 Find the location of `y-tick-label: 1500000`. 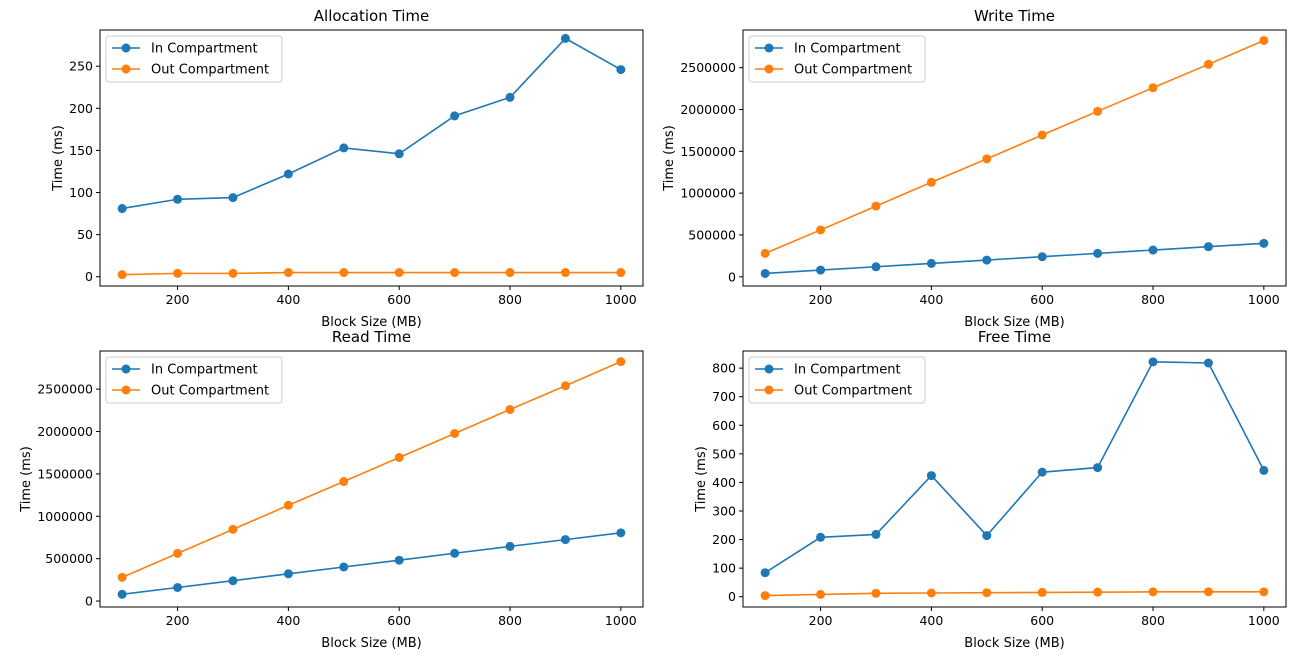

y-tick-label: 1500000 is located at coordinates (708, 151).